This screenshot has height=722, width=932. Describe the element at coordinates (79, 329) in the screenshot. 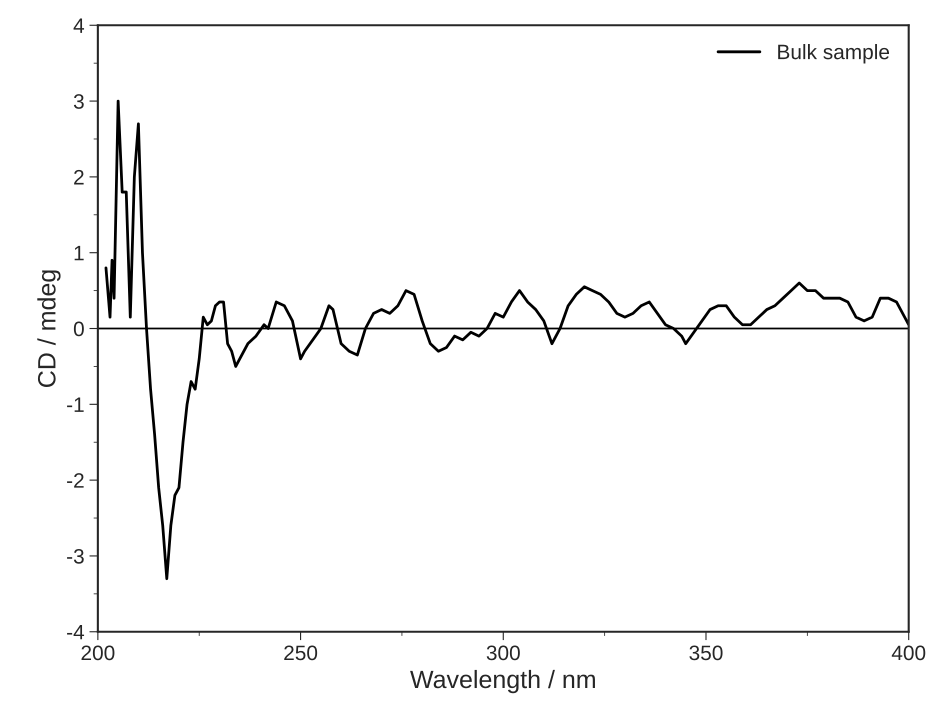

I see `y-tick-label: 0` at that location.